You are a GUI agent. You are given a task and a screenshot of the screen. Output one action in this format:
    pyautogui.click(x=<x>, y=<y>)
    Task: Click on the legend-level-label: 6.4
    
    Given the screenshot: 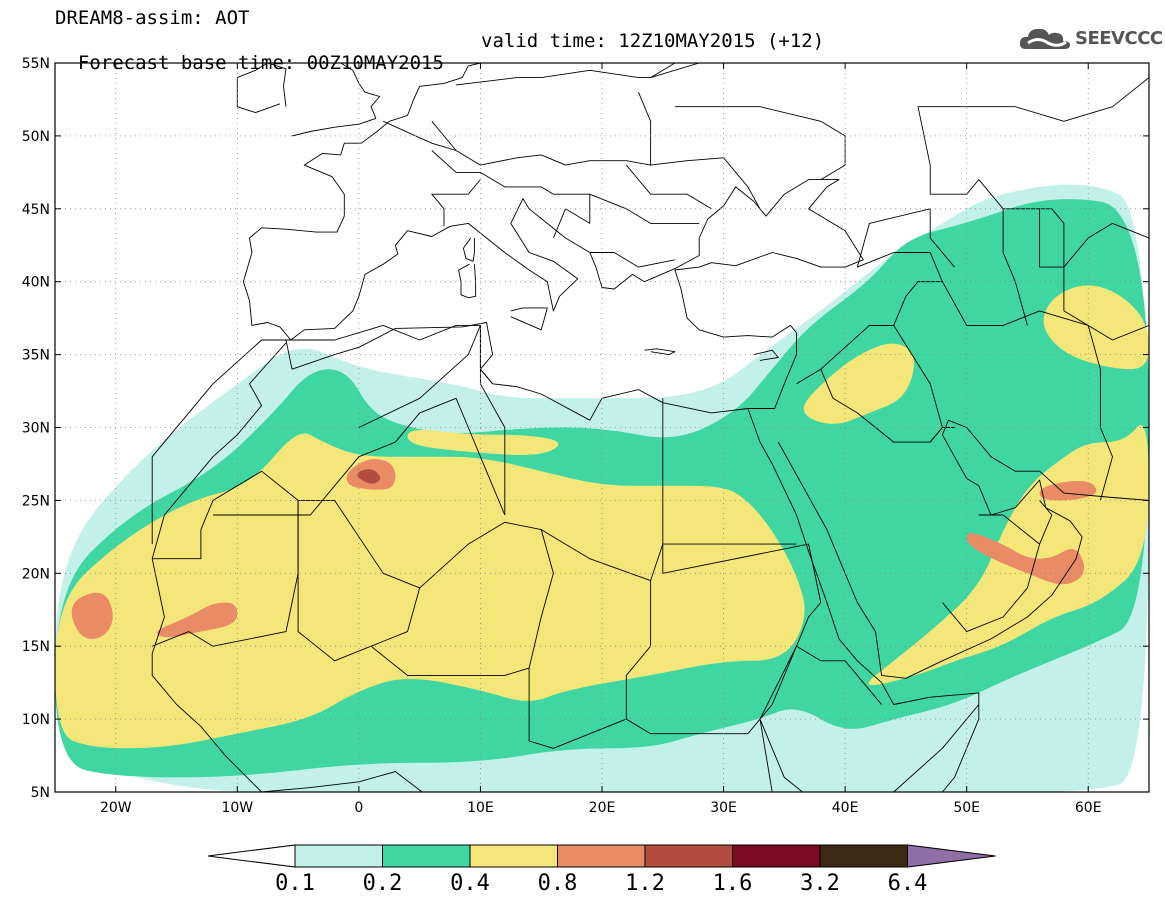 What is the action you would take?
    pyautogui.click(x=908, y=883)
    